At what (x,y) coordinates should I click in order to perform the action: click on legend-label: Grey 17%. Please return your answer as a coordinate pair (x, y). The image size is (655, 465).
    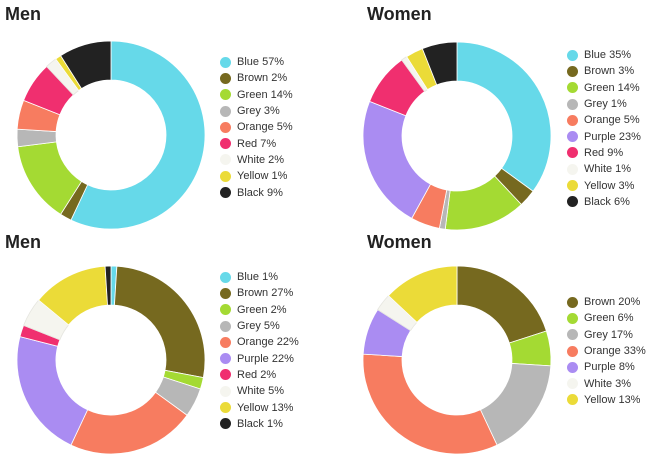
    Looking at the image, I should click on (608, 334).